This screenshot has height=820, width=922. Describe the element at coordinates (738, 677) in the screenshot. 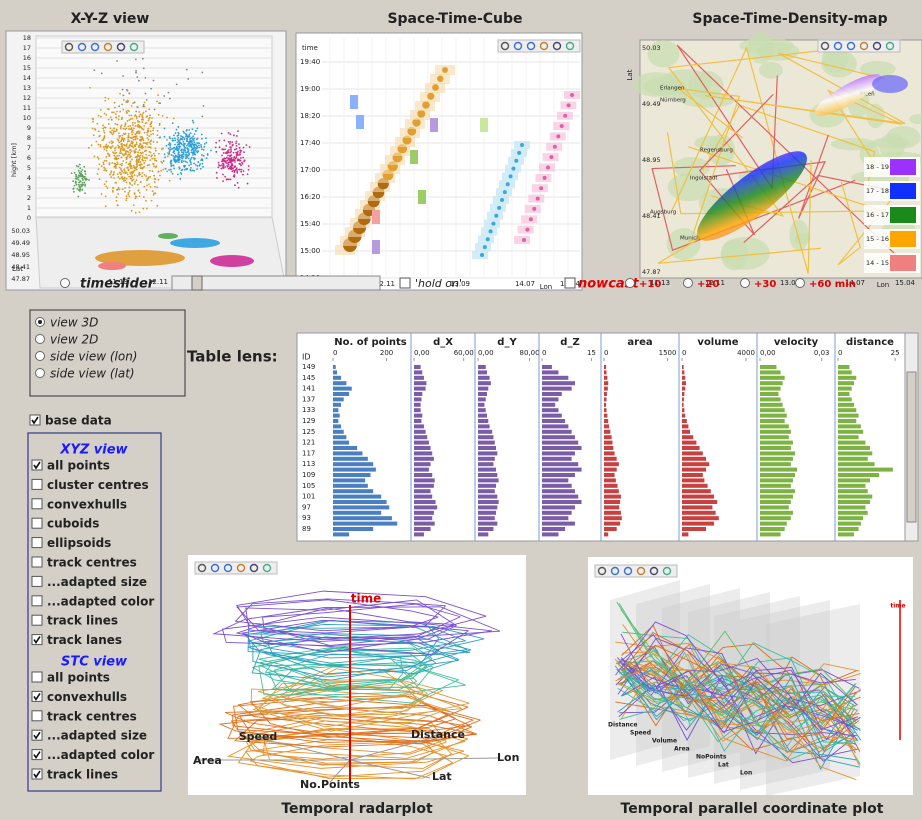

I see `pc-line` at that location.